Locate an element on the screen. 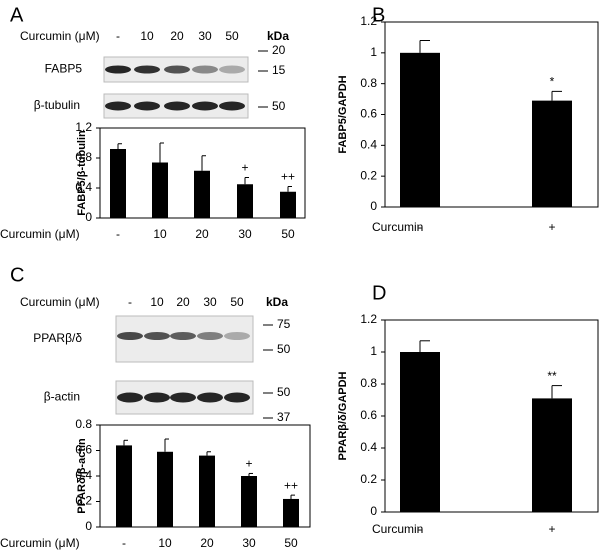 This screenshot has height=554, width=600. panel-label: C is located at coordinates (17, 275).